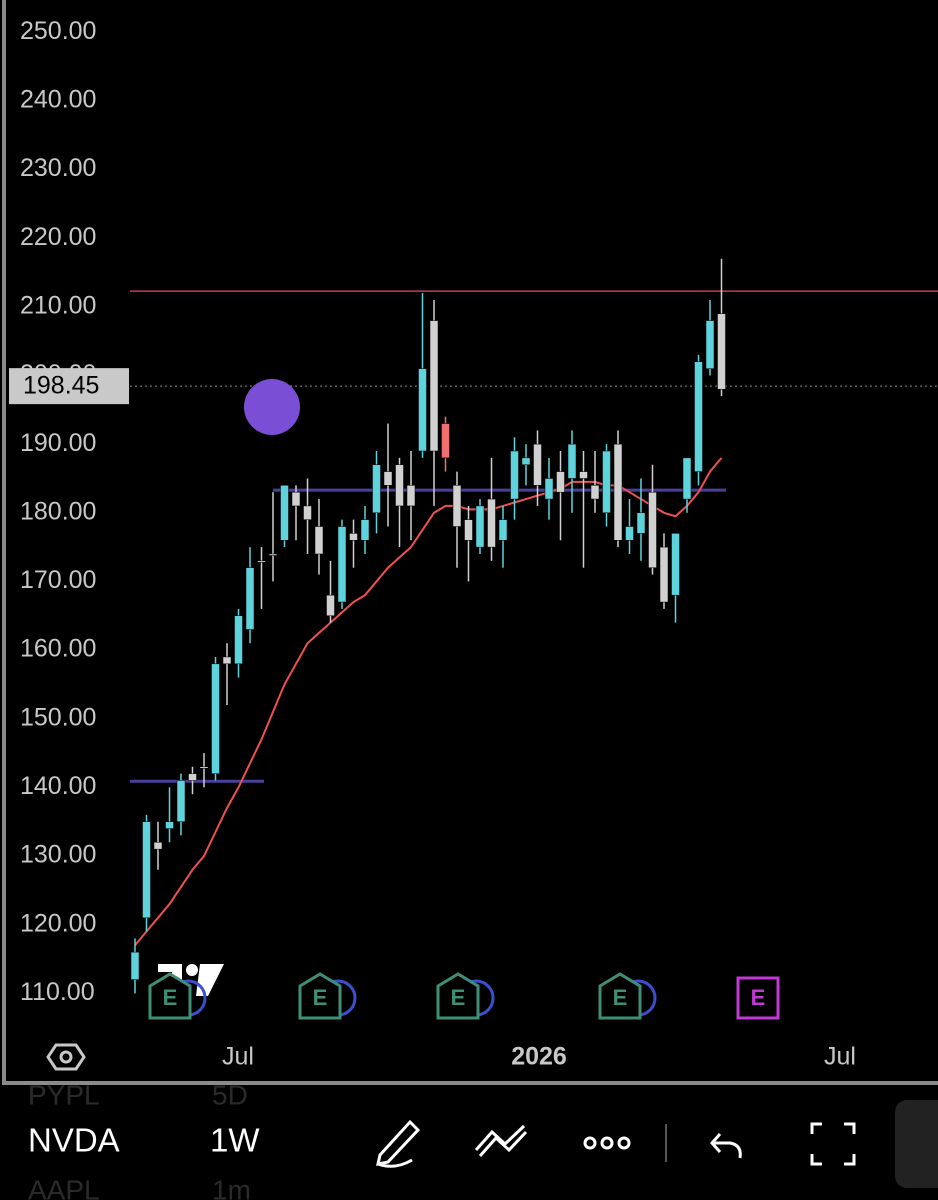  What do you see at coordinates (231, 1187) in the screenshot?
I see `next-interval: 1m` at bounding box center [231, 1187].